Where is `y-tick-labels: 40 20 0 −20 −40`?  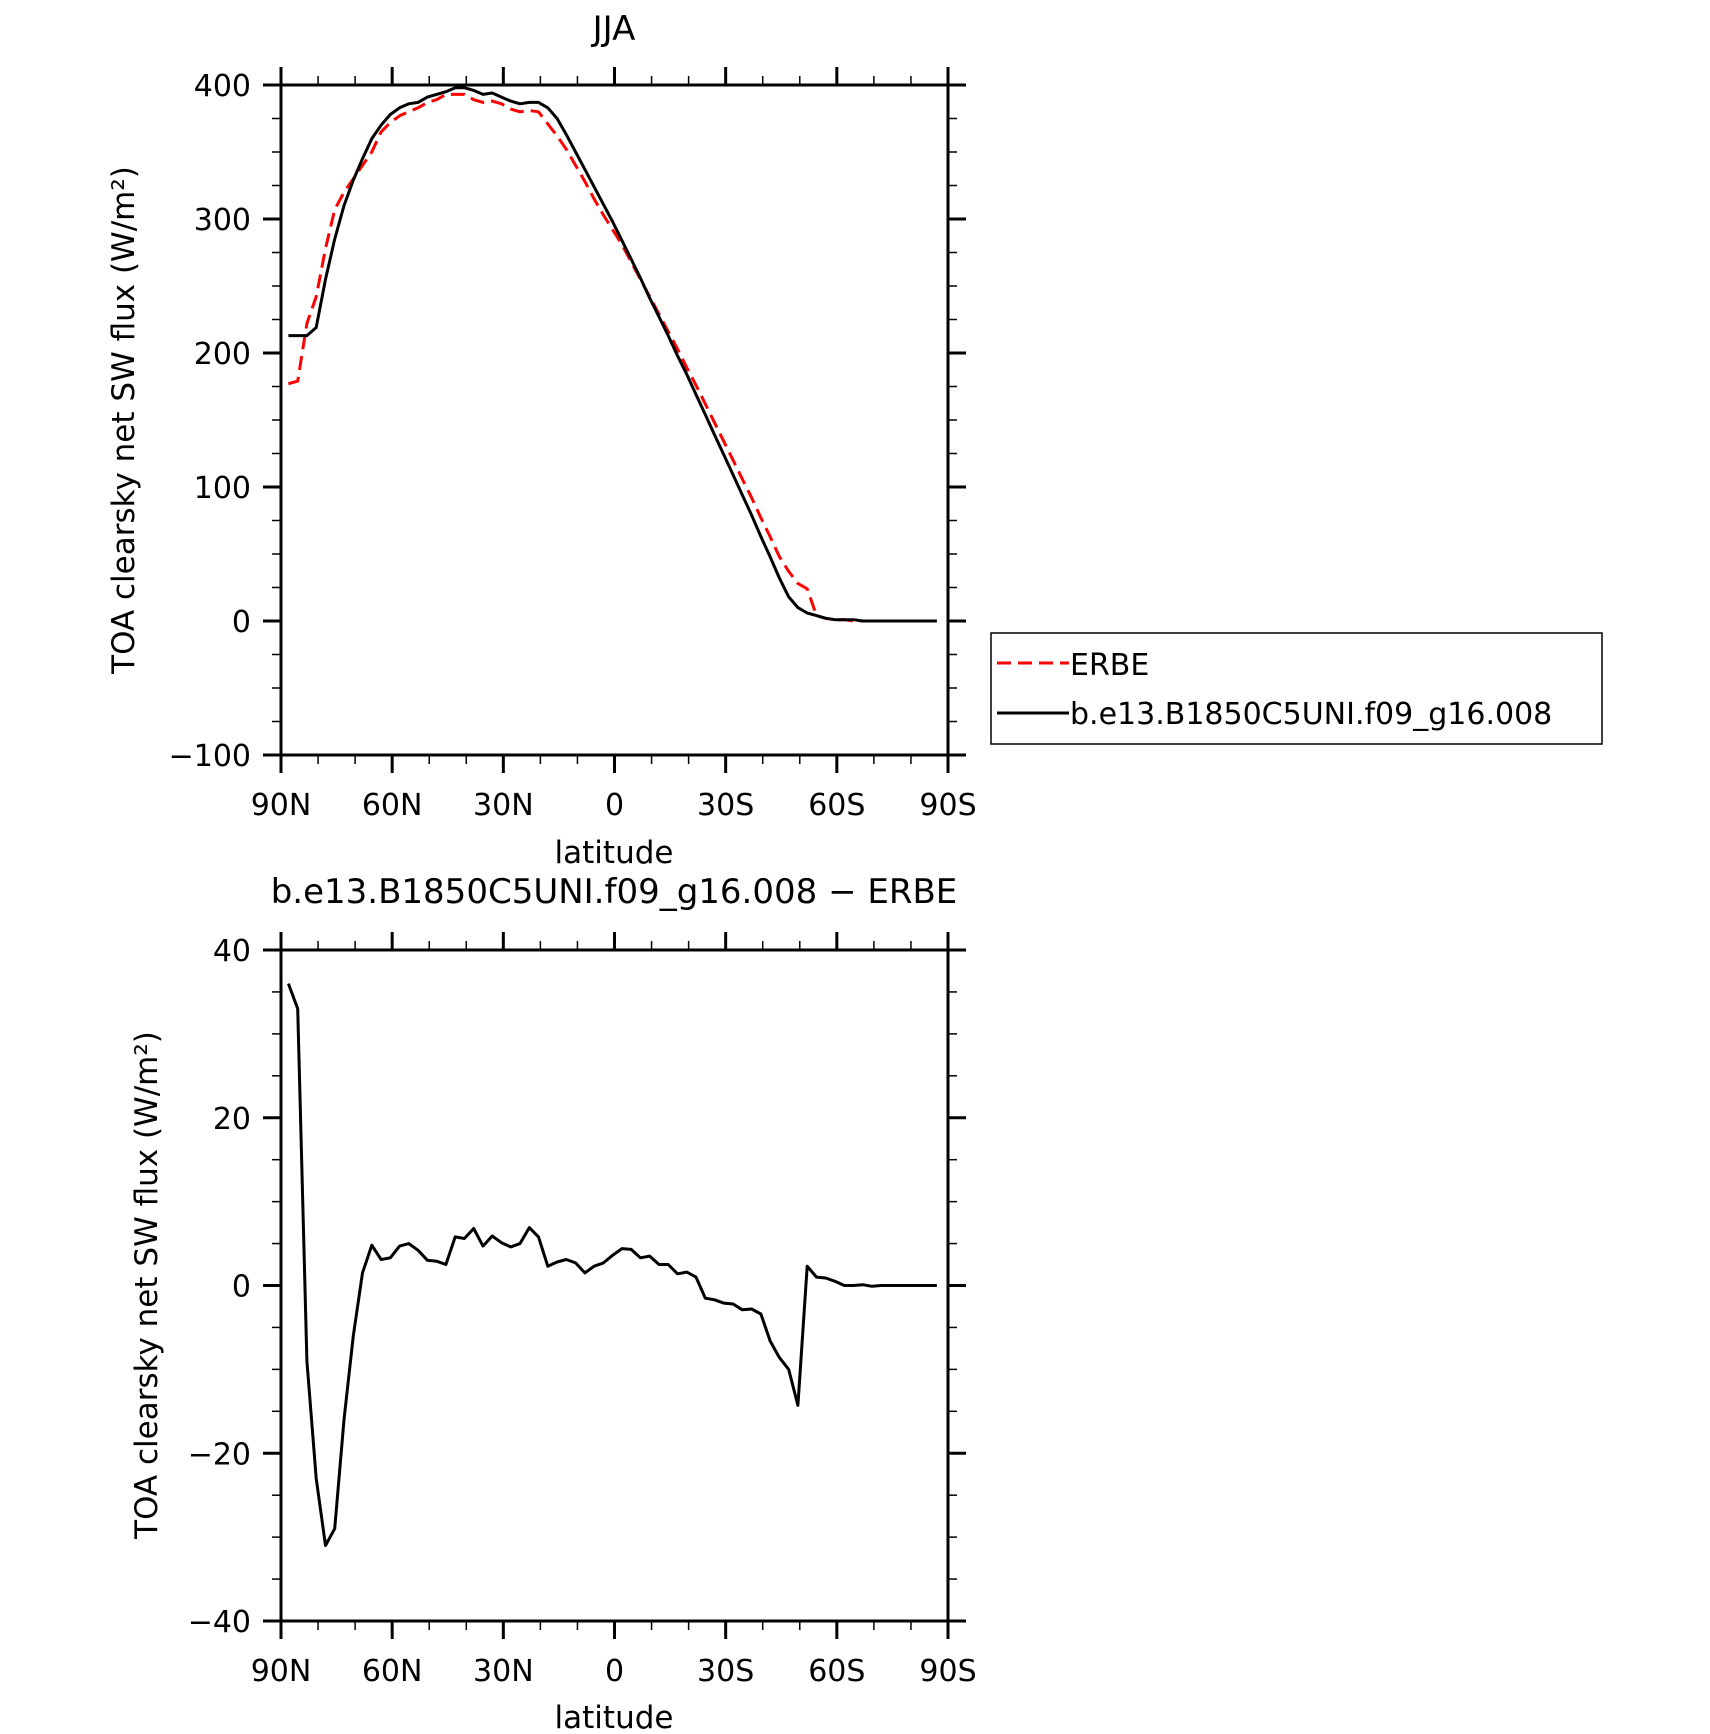
y-tick-labels: 40 20 0 −20 −40 is located at coordinates (219, 1287).